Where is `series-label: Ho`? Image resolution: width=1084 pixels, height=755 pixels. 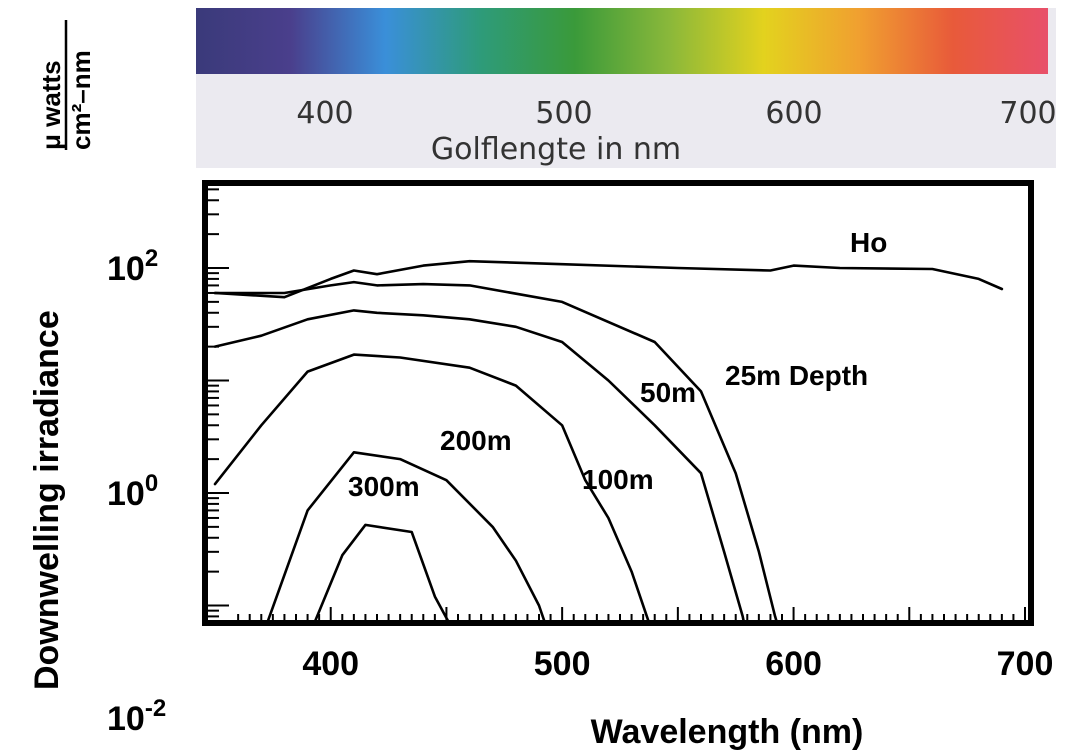
series-label: Ho is located at coordinates (868, 242).